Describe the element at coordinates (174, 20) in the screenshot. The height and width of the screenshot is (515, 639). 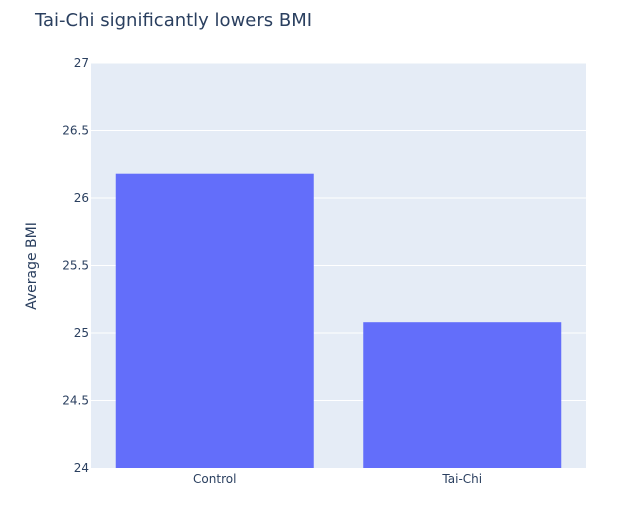
I see `chart-title: Tai-Chi significantly lowers BMI` at that location.